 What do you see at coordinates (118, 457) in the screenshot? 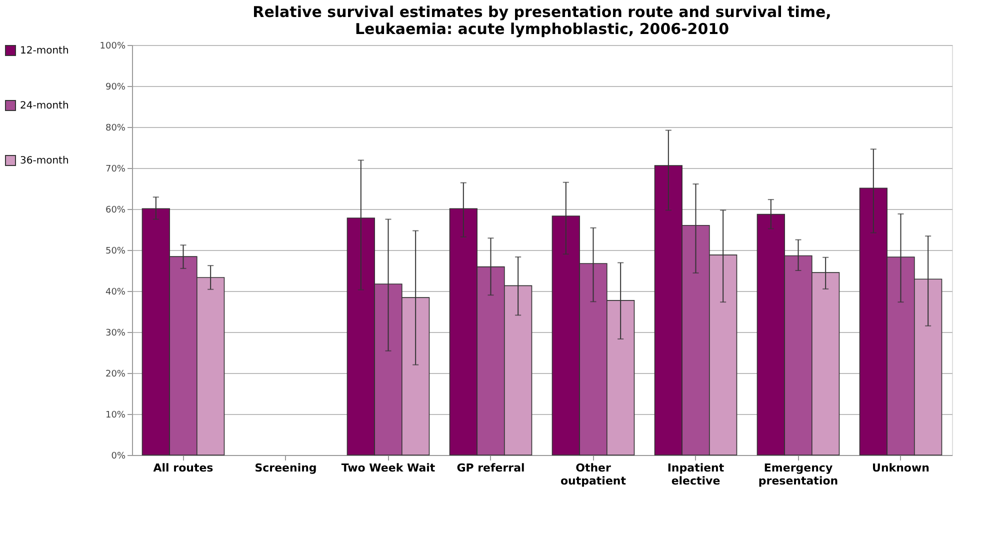
I see `y-tick-label: 0%` at bounding box center [118, 457].